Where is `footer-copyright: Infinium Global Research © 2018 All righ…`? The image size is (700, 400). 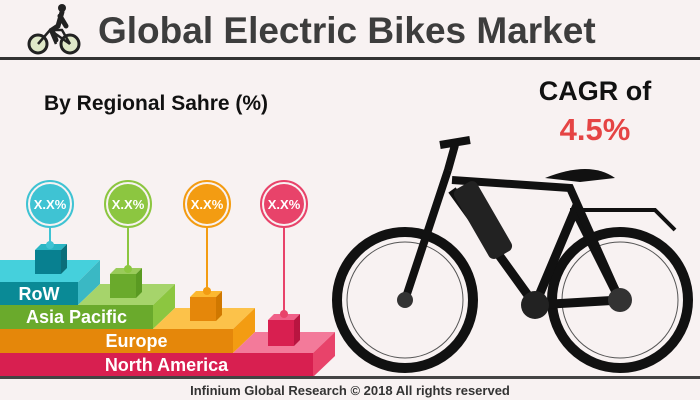
footer-copyright: Infinium Global Research © 2018 All righ… is located at coordinates (350, 390).